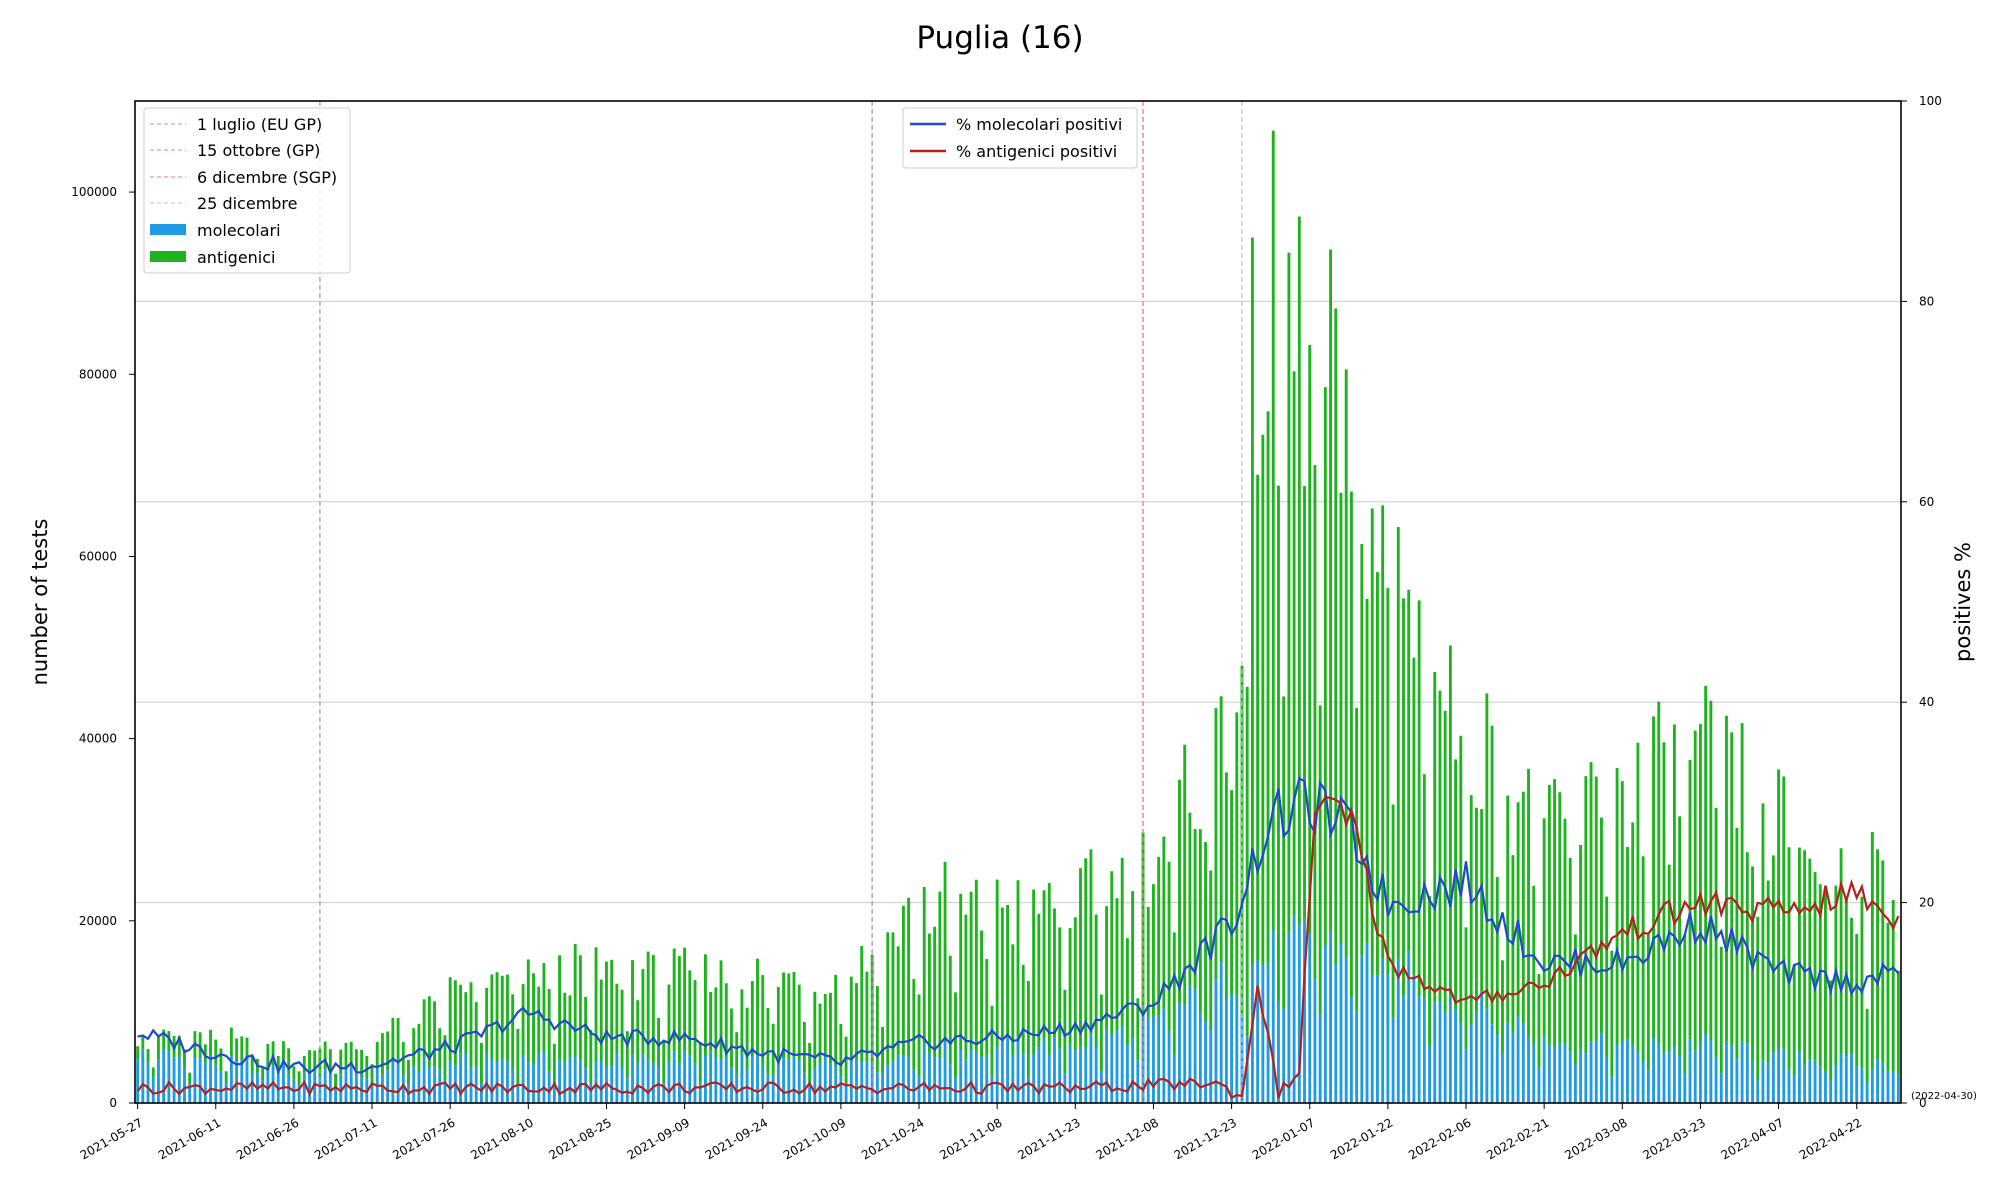 The width and height of the screenshot is (2000, 1200). What do you see at coordinates (1595, 1138) in the screenshot?
I see `x-tick-label: 2022-03-08` at bounding box center [1595, 1138].